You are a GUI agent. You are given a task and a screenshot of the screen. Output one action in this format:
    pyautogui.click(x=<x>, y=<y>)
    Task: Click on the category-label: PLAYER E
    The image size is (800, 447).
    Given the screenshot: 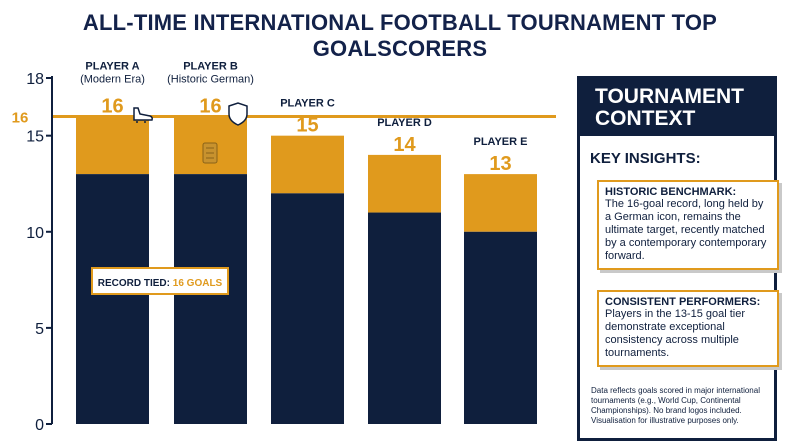 What is the action you would take?
    pyautogui.click(x=500, y=142)
    